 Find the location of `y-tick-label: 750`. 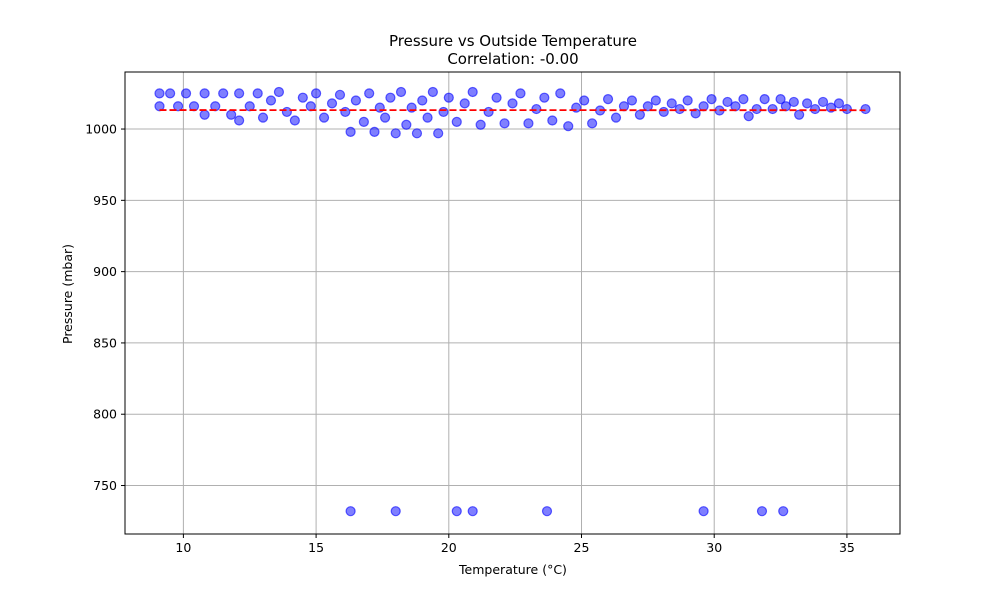

y-tick-label: 750 is located at coordinates (105, 485).